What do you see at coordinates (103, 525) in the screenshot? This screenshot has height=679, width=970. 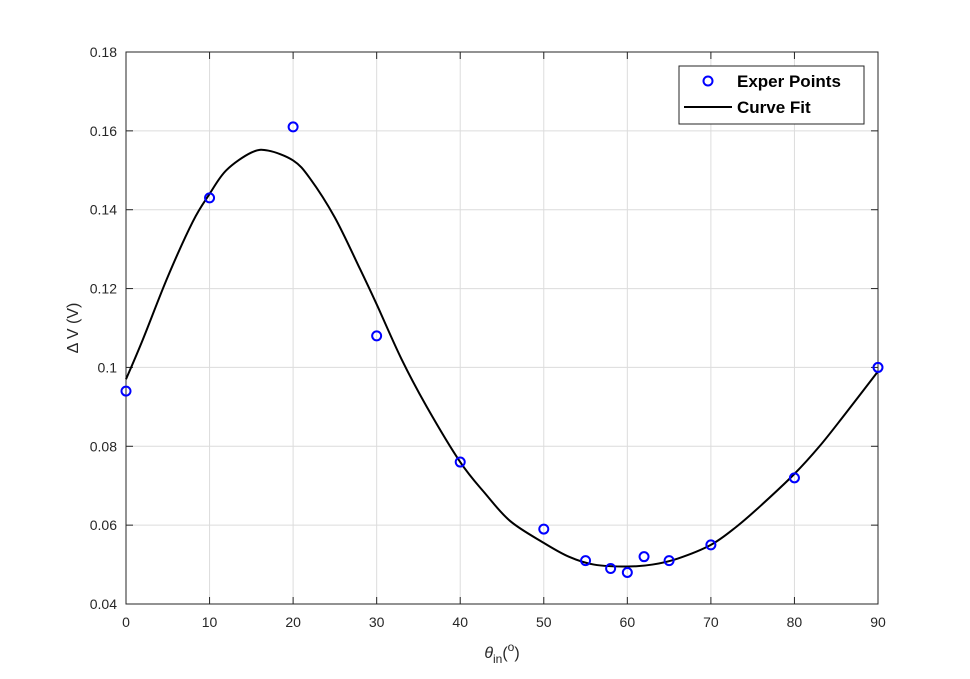 I see `y-tick-label: 0.06` at bounding box center [103, 525].